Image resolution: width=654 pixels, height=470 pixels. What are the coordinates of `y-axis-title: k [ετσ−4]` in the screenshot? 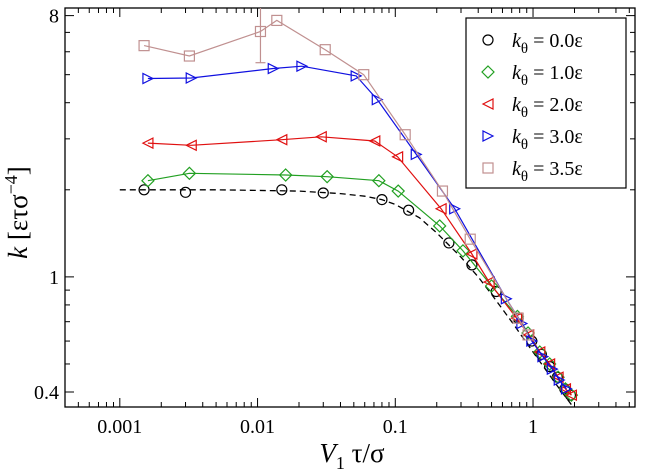 It's located at (17, 212).